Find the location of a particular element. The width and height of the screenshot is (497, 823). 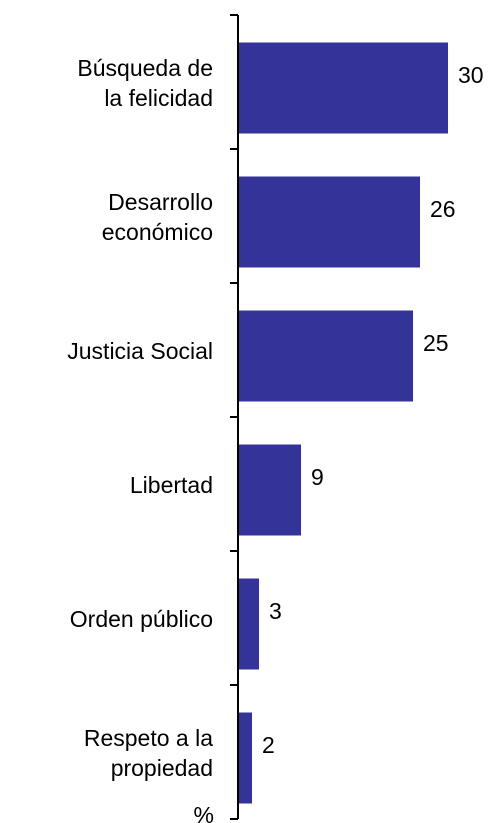

value-label-1: 26 is located at coordinates (443, 209).